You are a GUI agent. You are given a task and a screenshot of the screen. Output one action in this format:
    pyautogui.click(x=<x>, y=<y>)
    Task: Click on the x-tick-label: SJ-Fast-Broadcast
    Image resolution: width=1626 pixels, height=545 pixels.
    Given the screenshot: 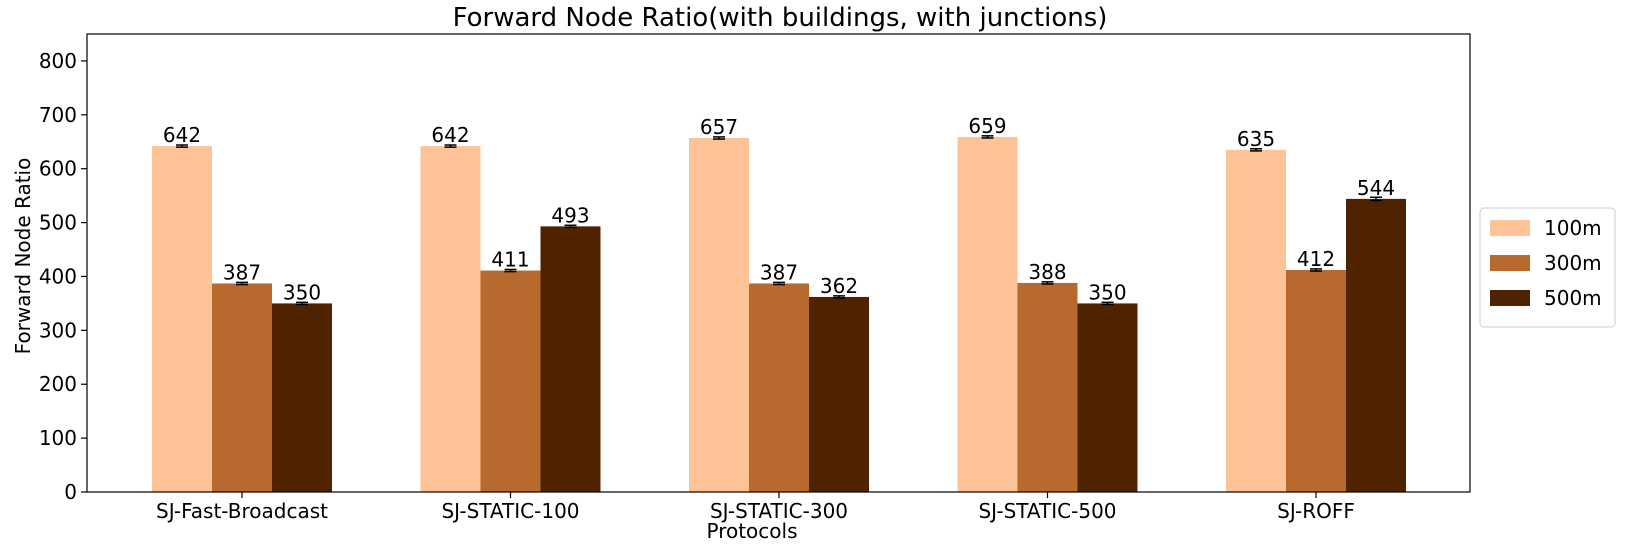 What is the action you would take?
    pyautogui.click(x=242, y=511)
    